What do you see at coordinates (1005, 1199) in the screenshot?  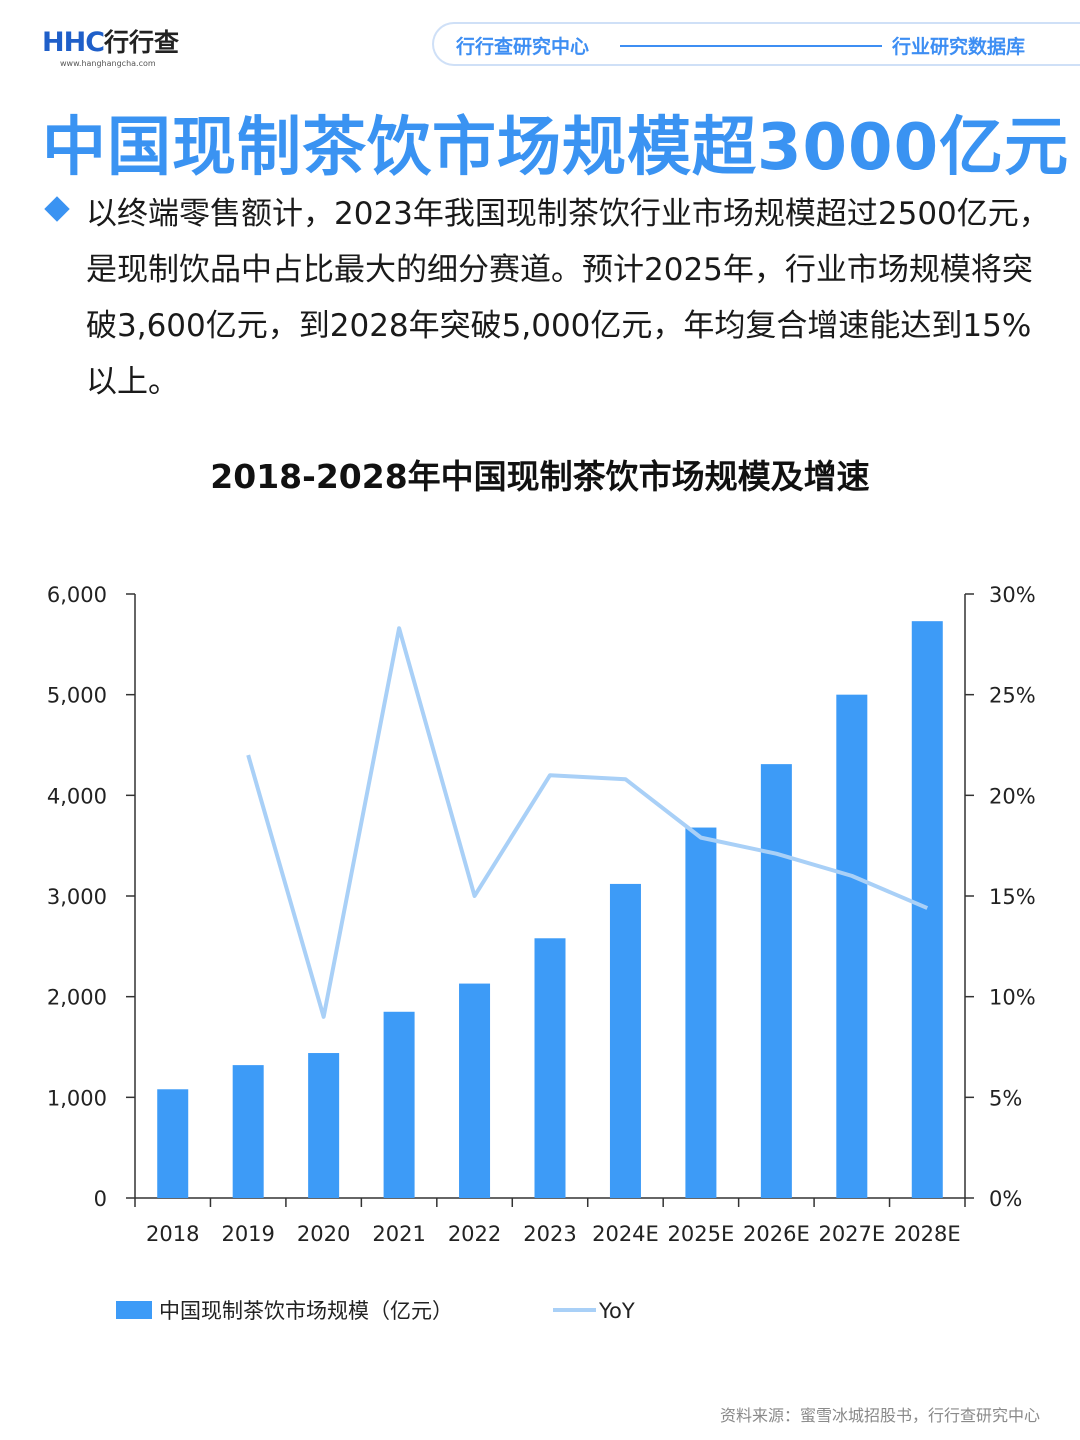 I see `y-right-tick-label: 0%` at bounding box center [1005, 1199].